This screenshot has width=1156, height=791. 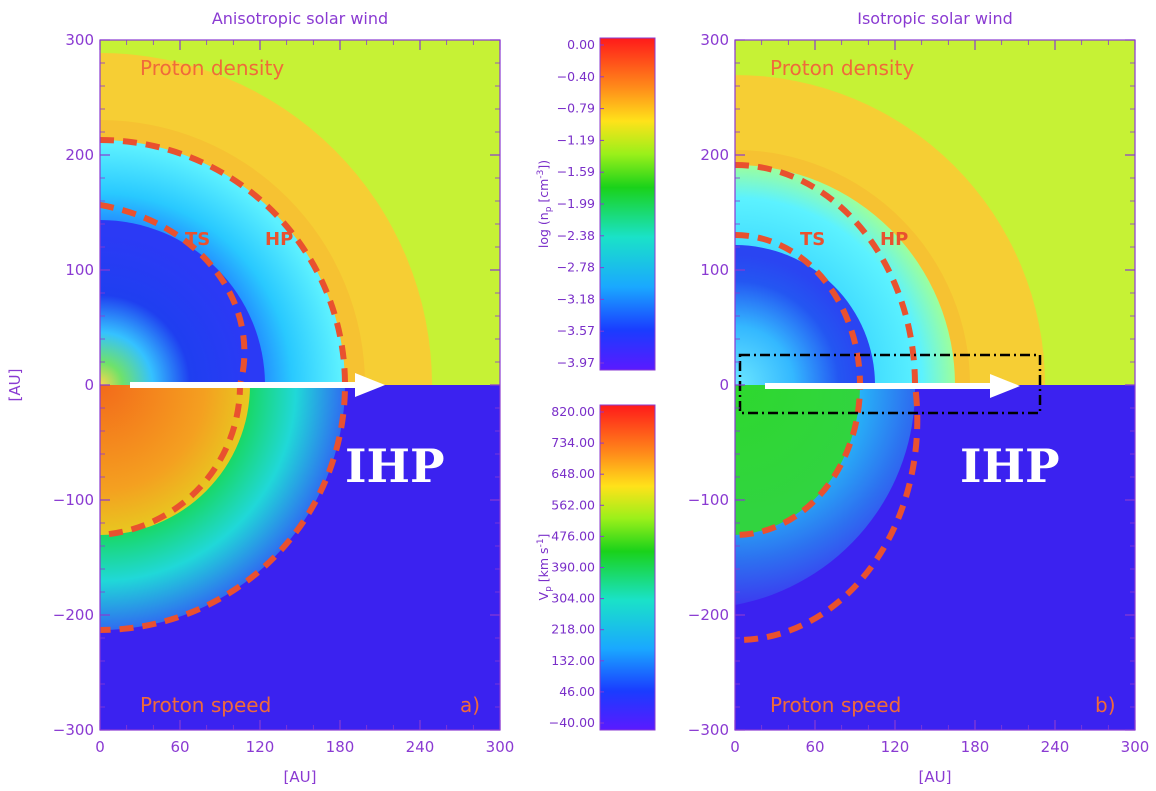 I want to click on colorbar-speed-label: Vp [km s-1], so click(x=545, y=567).